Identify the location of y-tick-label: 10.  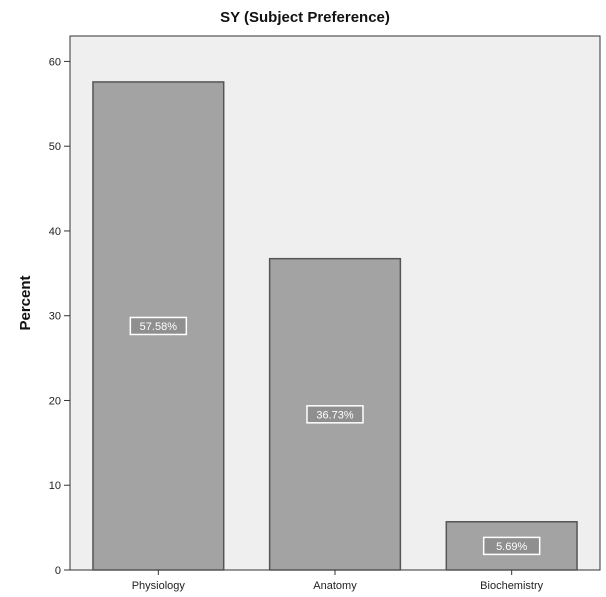
(55, 486).